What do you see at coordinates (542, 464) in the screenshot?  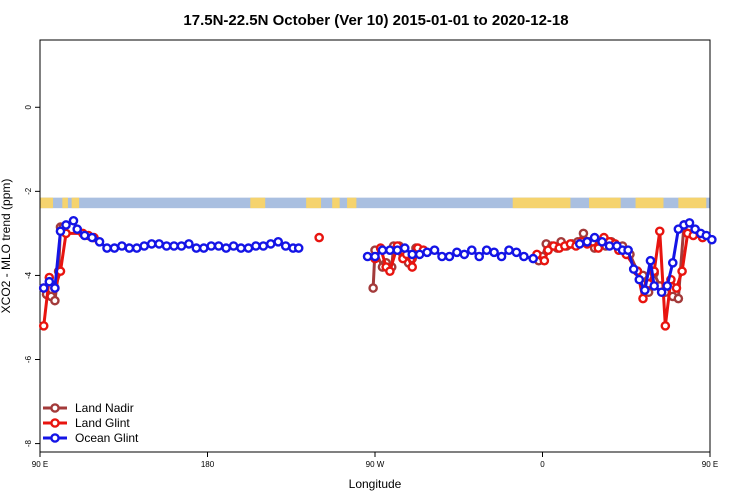 I see `x-tick-label: 0` at bounding box center [542, 464].